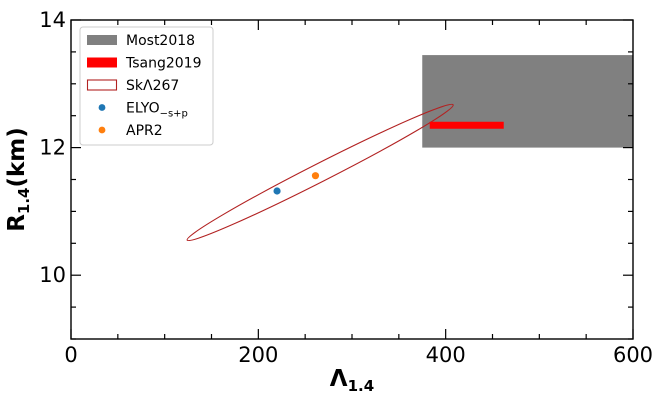 This screenshot has width=659, height=393. What do you see at coordinates (160, 41) in the screenshot?
I see `legend-label-most2018: Most2018` at bounding box center [160, 41].